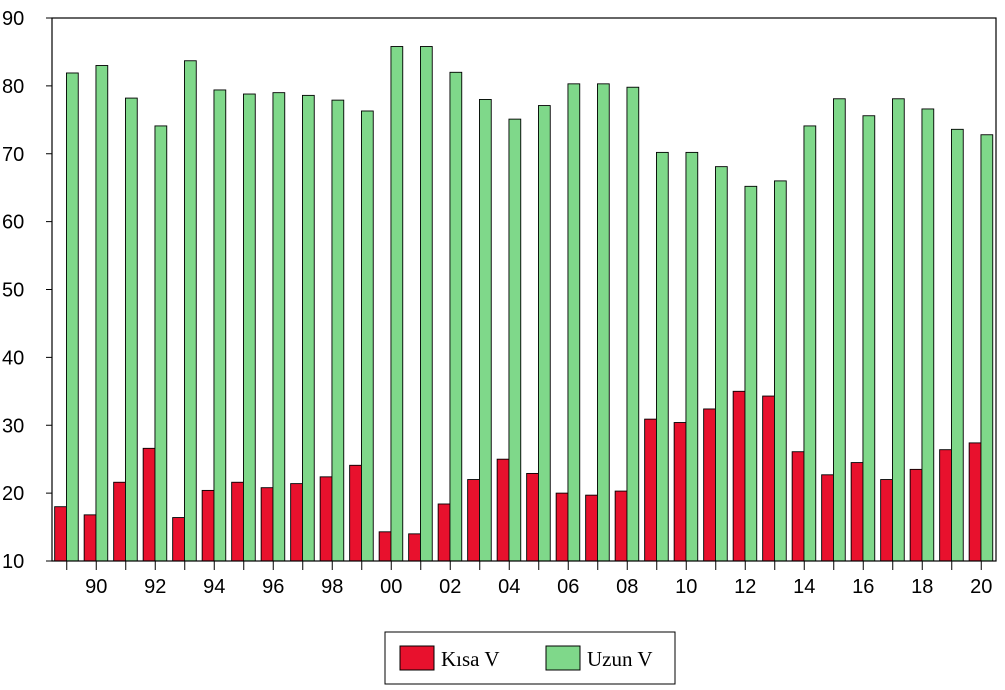 Image resolution: width=1005 pixels, height=690 pixels. I want to click on x-tick-label: 04, so click(509, 587).